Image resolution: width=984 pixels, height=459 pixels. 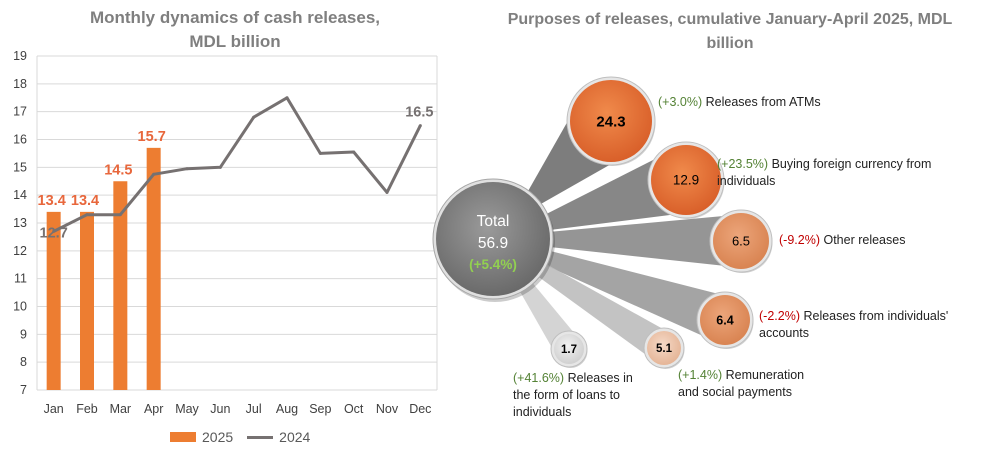 What do you see at coordinates (824, 172) in the screenshot?
I see `text-foreign-currency: Buying foreign currency from individuals` at bounding box center [824, 172].